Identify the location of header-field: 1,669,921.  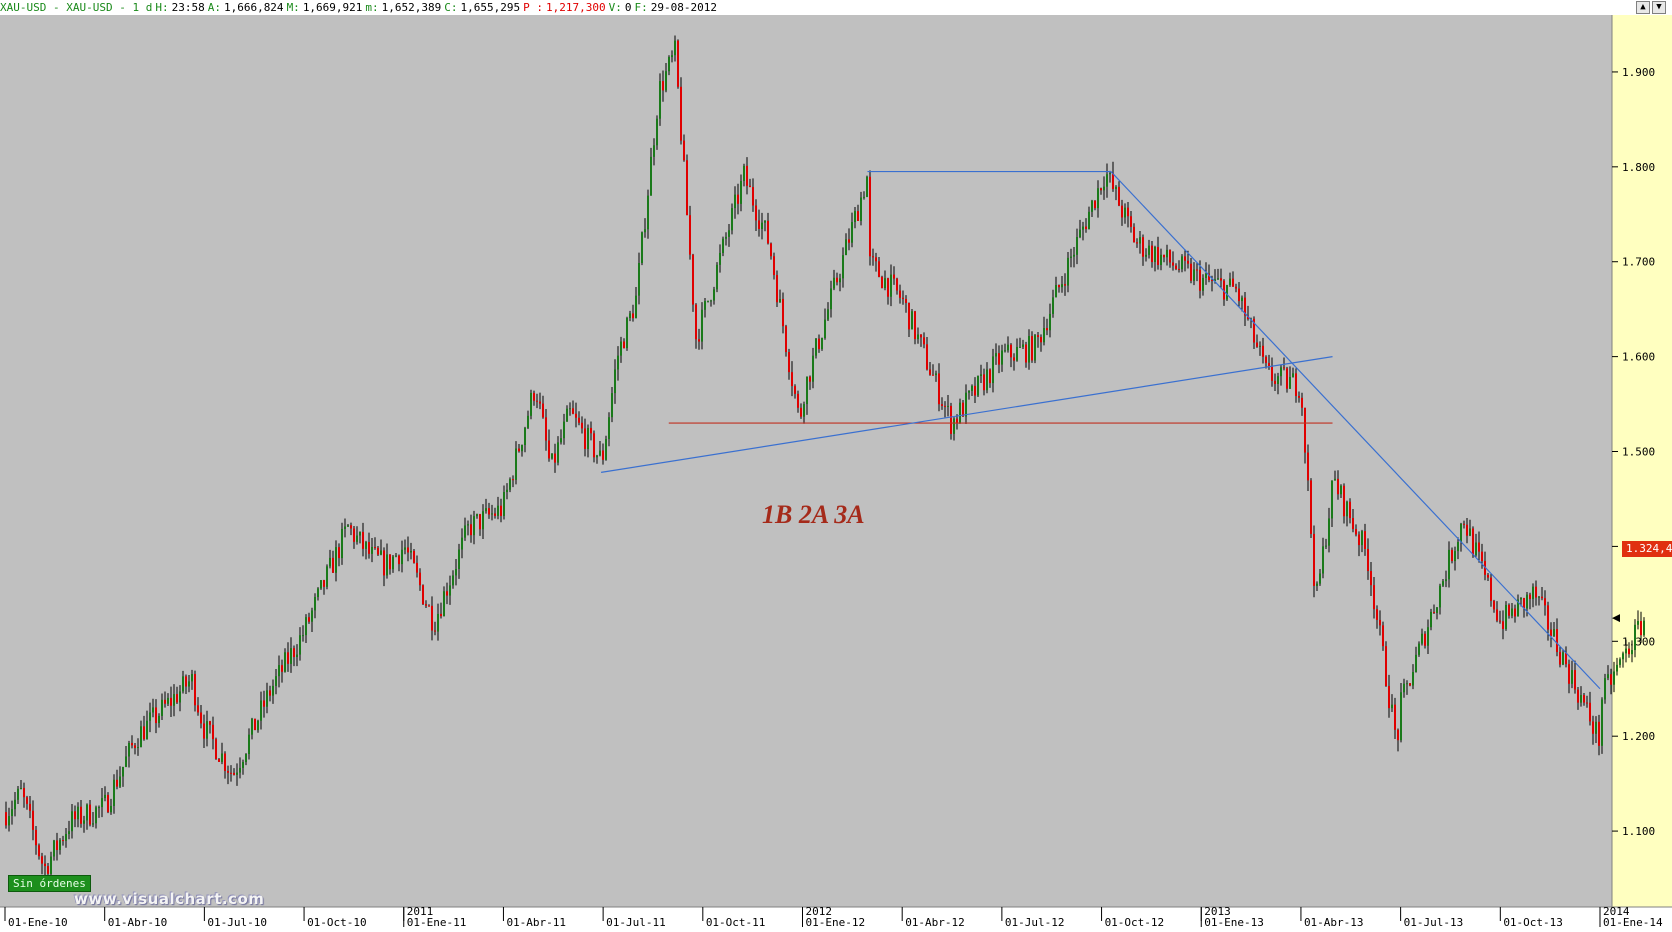
(332, 7).